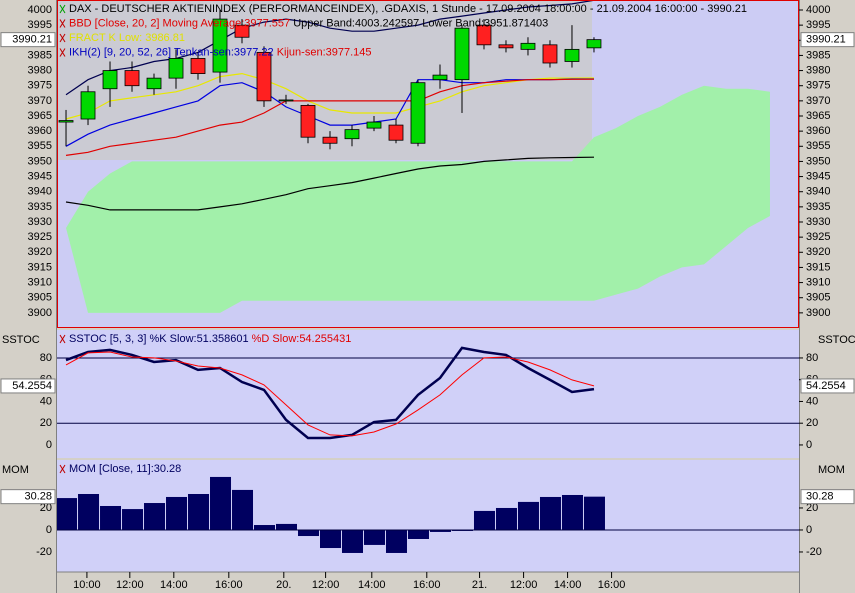  Describe the element at coordinates (40, 176) in the screenshot. I see `left-tick-label: 3945` at that location.